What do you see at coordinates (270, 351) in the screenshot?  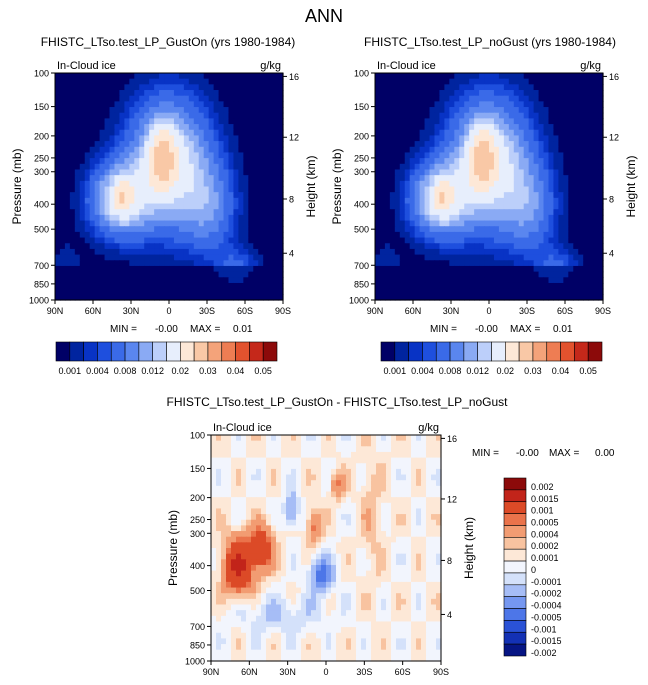 I see `colorbar-swatch` at bounding box center [270, 351].